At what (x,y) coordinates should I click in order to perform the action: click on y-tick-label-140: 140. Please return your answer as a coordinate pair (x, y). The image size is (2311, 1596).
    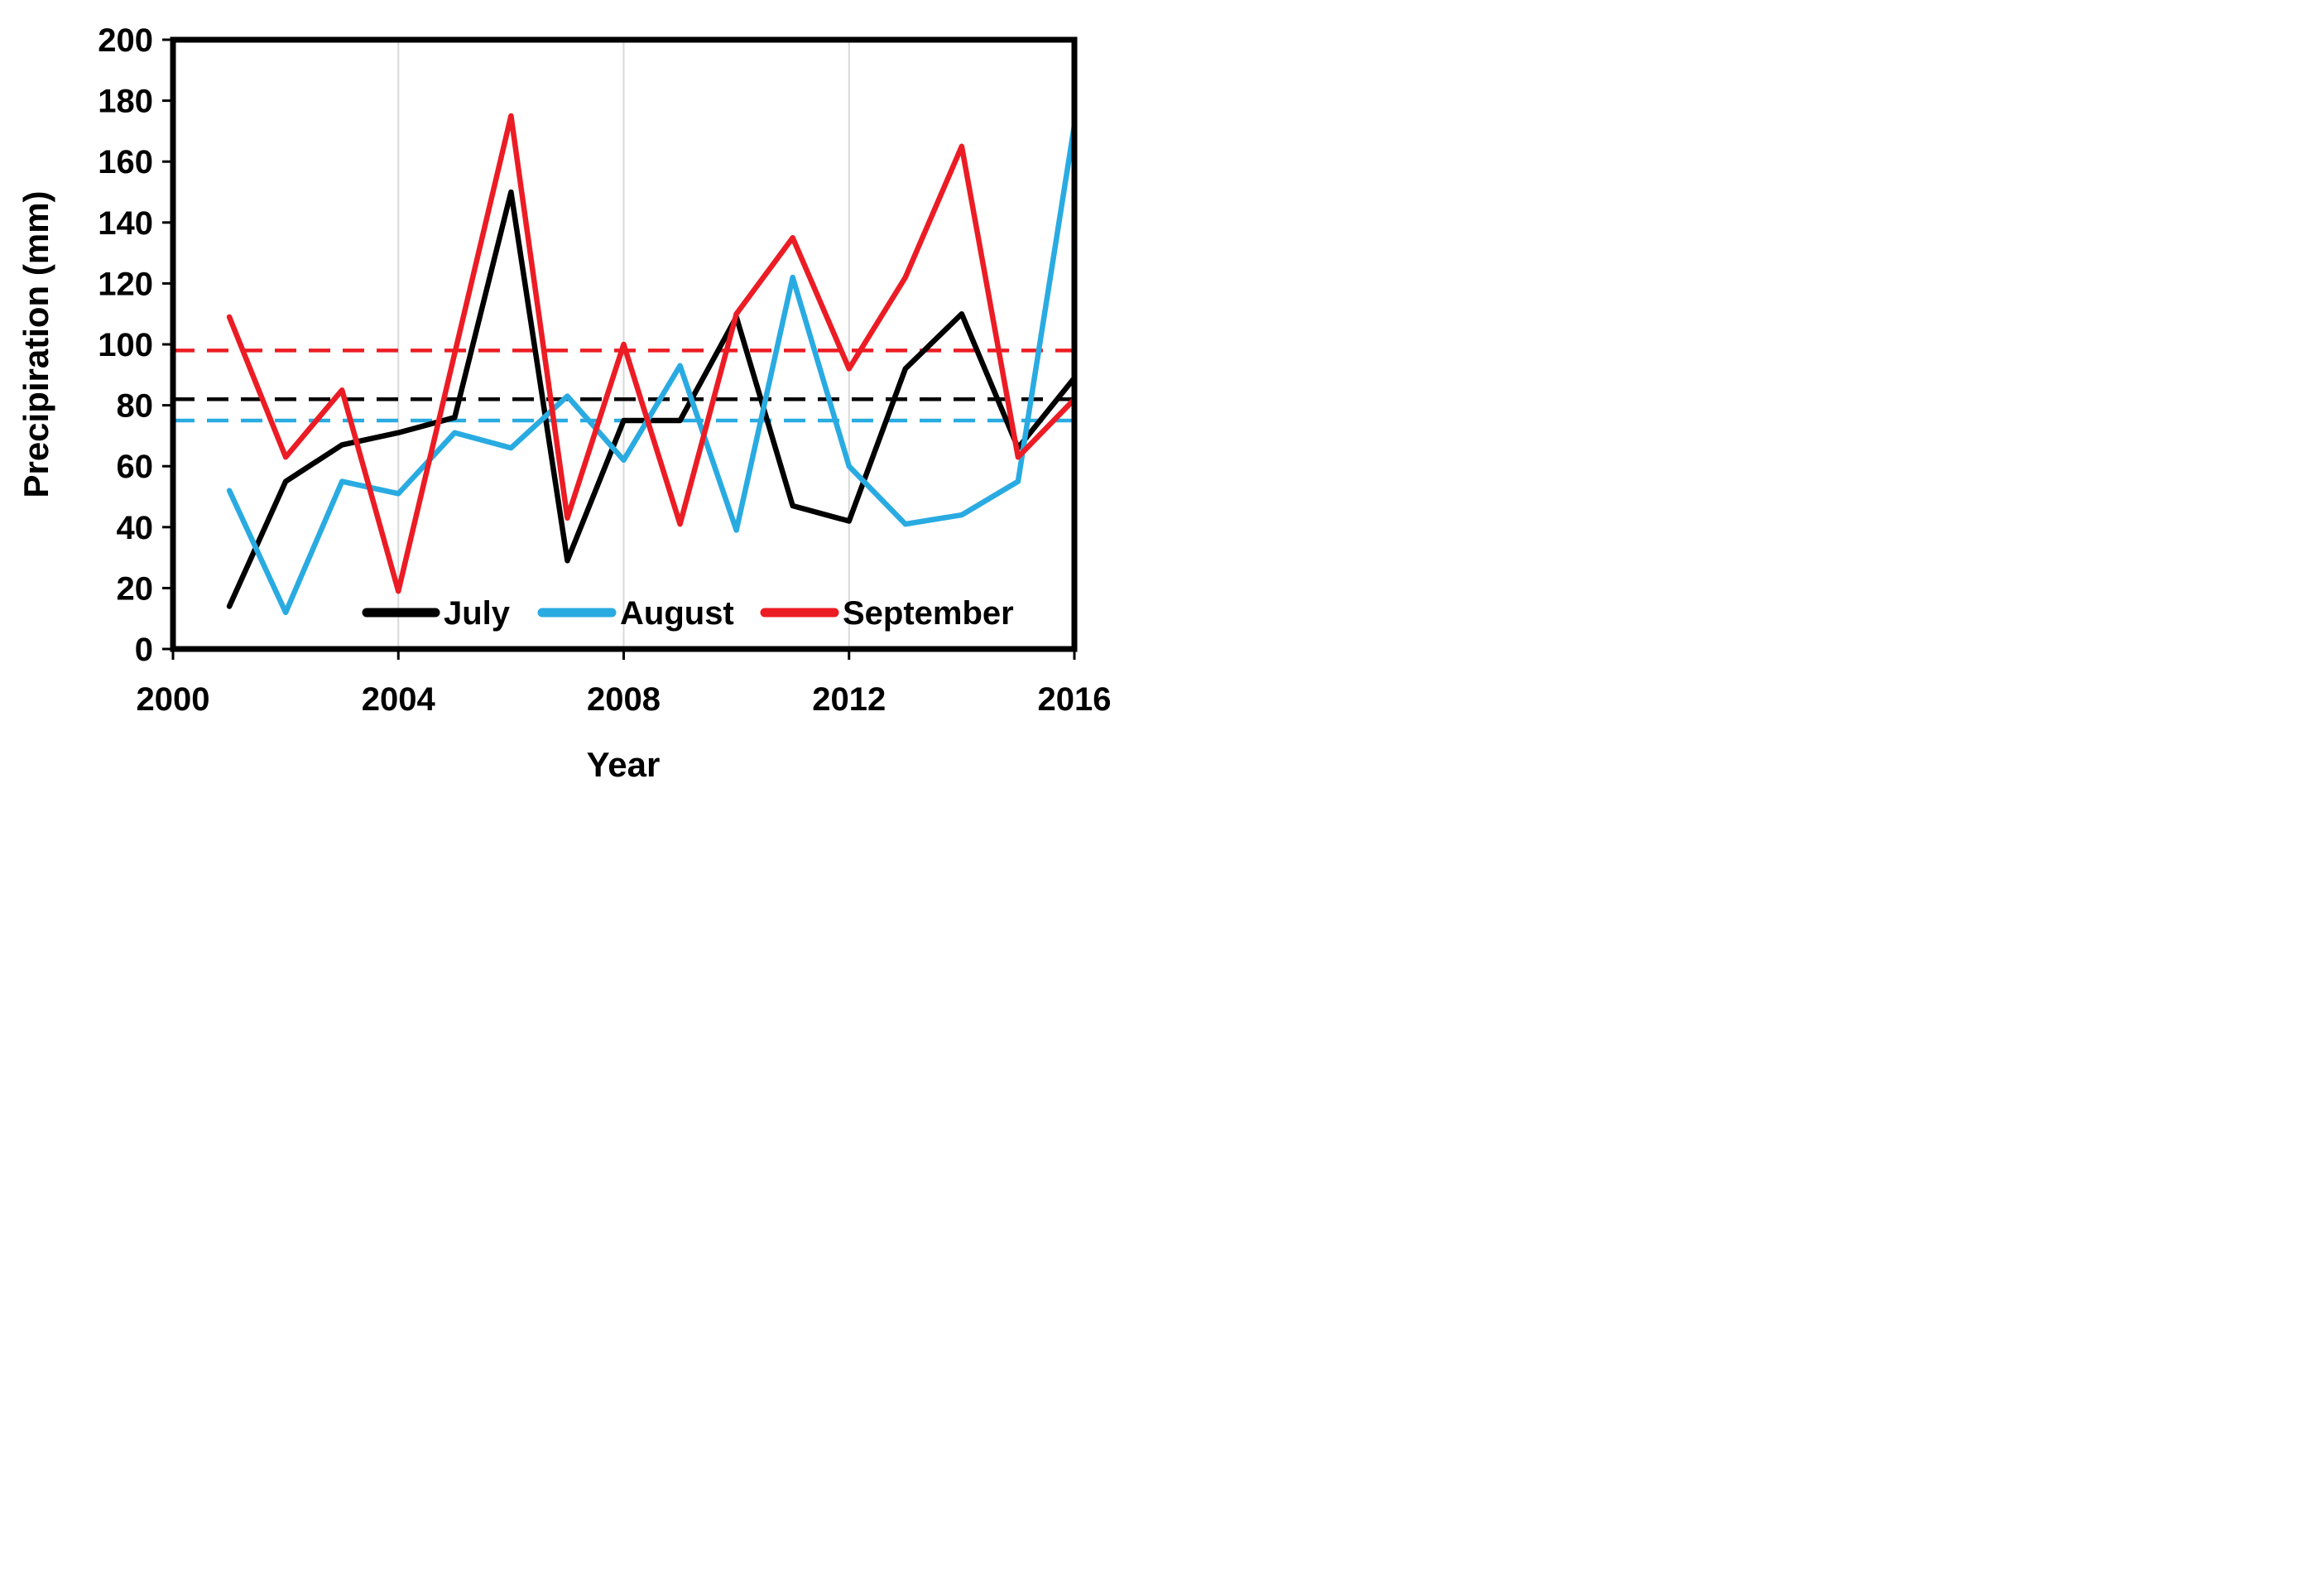
    Looking at the image, I should click on (125, 223).